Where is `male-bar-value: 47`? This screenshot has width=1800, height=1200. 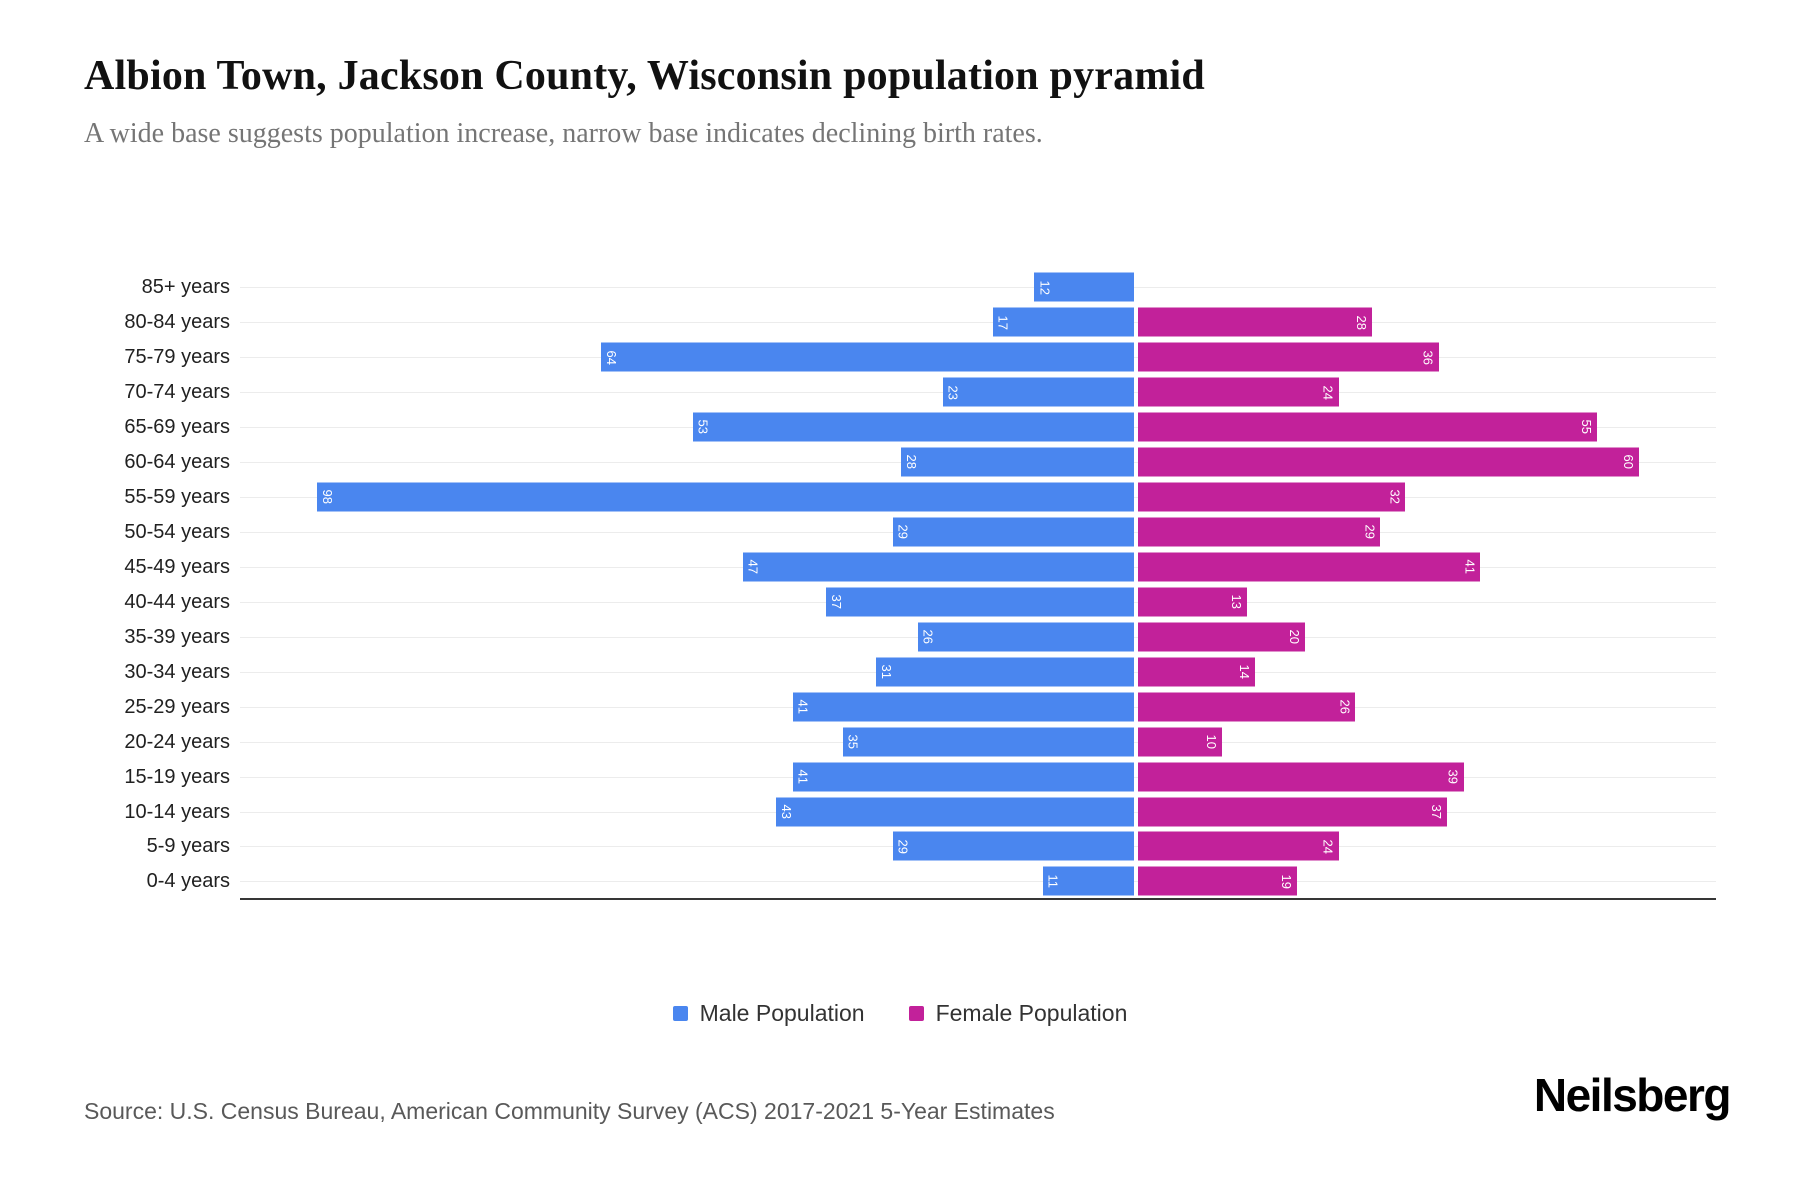
male-bar-value: 47 is located at coordinates (753, 567).